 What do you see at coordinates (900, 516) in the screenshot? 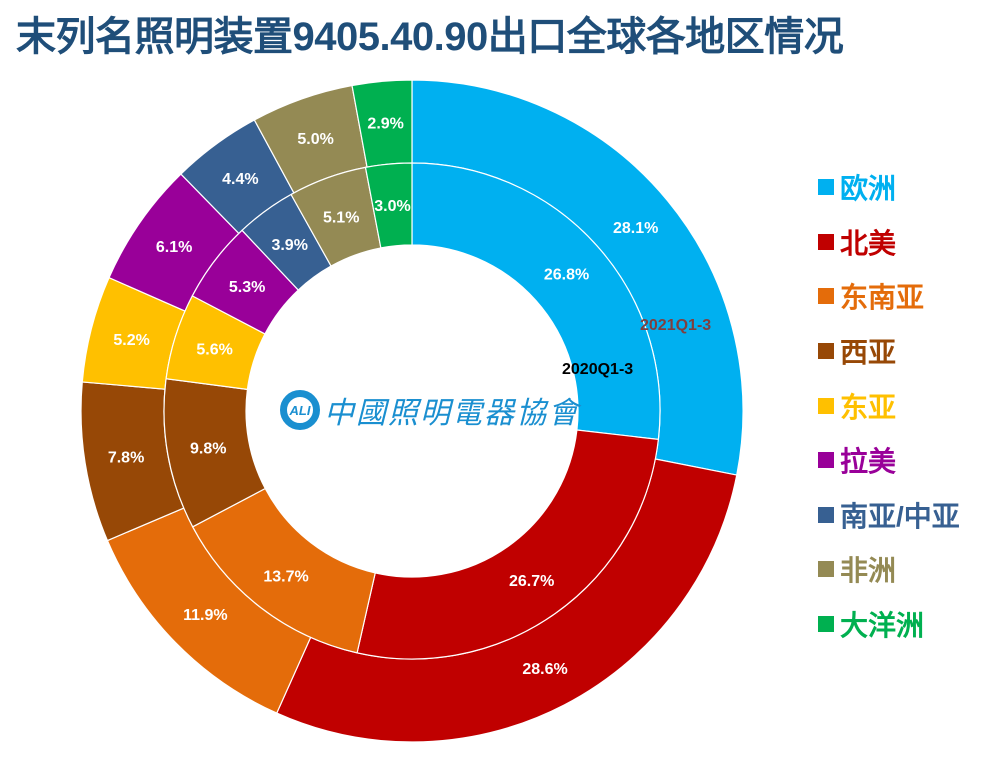
I see `legend-label: 南亚/中亚` at bounding box center [900, 516].